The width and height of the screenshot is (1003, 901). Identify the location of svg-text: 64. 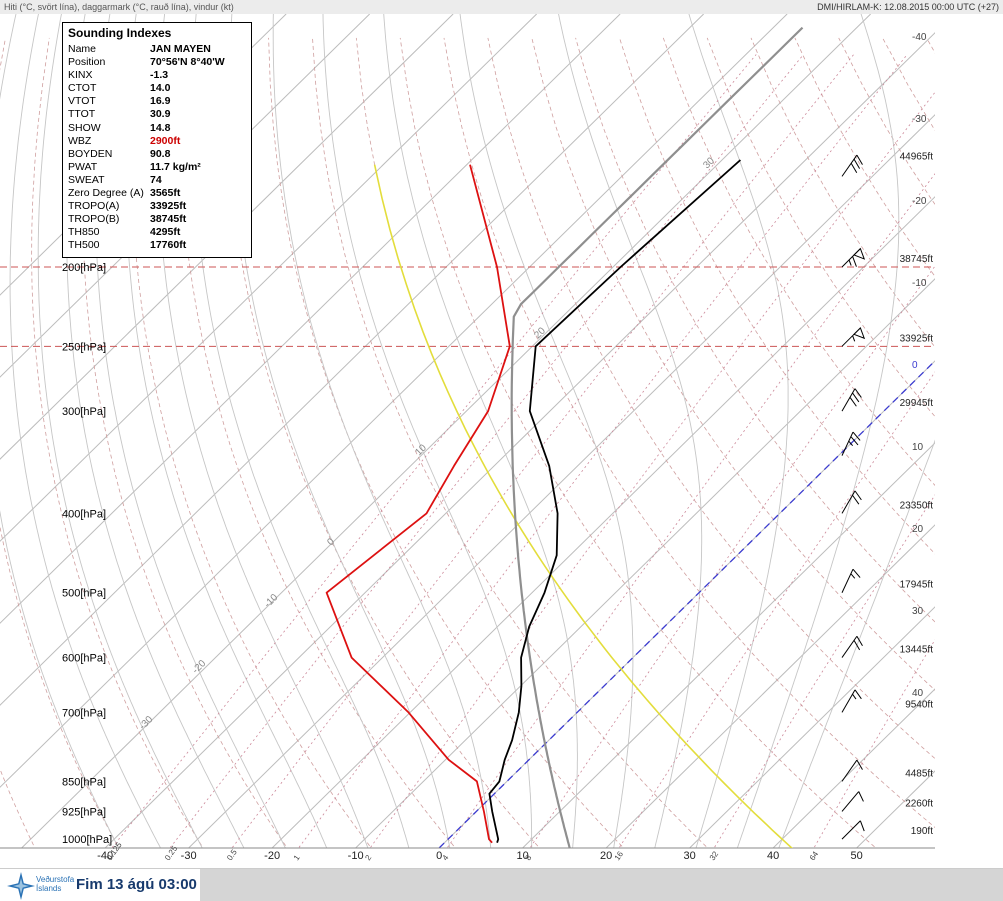
(814, 855).